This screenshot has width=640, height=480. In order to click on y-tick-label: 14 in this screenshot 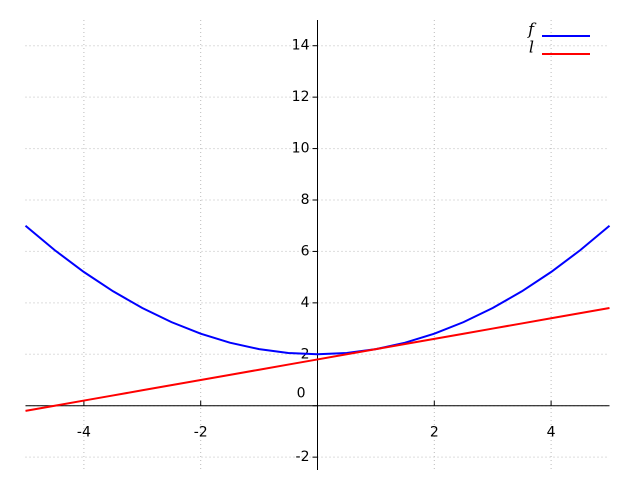, I will do `click(301, 46)`.